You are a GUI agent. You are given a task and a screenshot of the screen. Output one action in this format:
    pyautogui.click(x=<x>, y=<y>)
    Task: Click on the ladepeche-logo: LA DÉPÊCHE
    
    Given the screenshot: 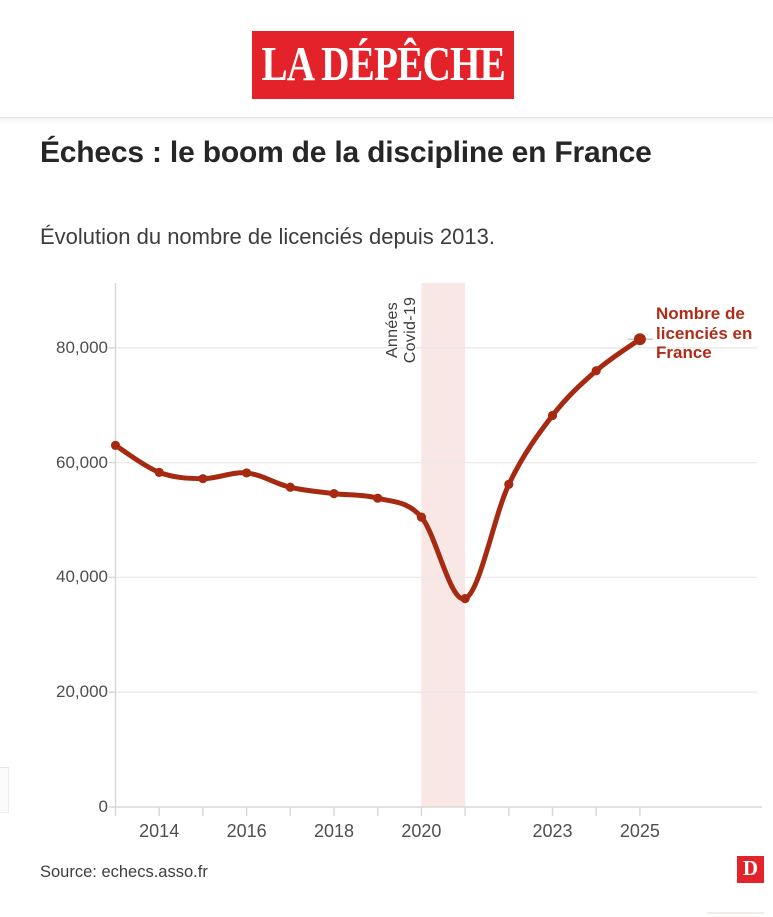 What is the action you would take?
    pyautogui.click(x=383, y=65)
    